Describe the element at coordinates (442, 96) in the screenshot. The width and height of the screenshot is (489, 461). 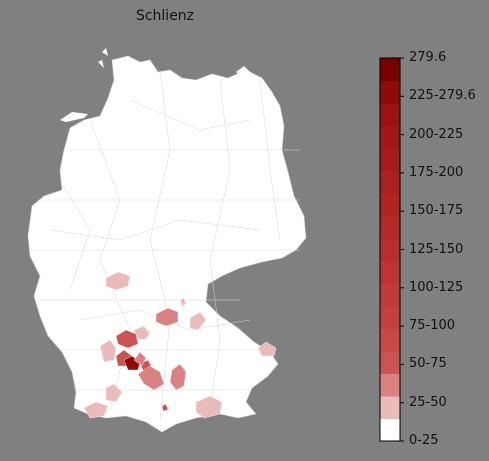
I see `legend-tick-label: 225-279.6` at that location.